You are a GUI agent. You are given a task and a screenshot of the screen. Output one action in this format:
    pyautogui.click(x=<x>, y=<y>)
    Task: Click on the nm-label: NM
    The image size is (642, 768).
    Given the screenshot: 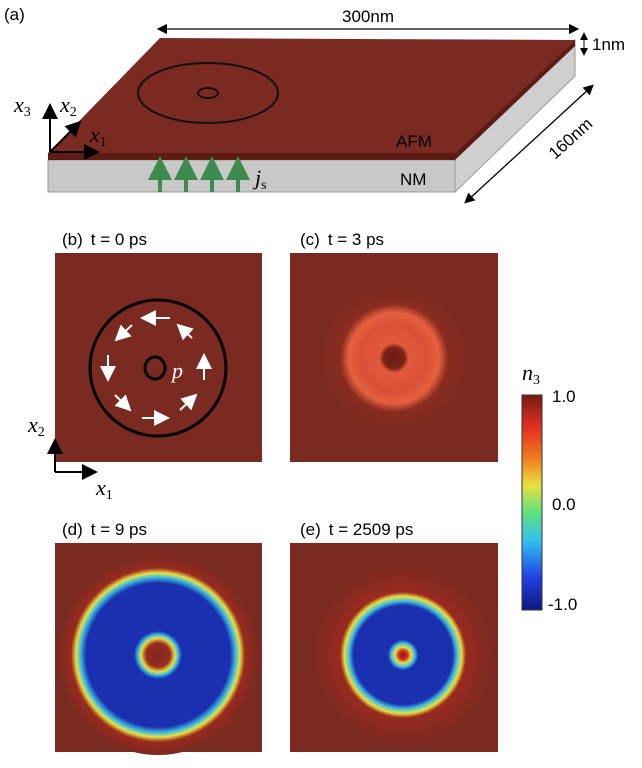 What is the action you would take?
    pyautogui.click(x=413, y=179)
    